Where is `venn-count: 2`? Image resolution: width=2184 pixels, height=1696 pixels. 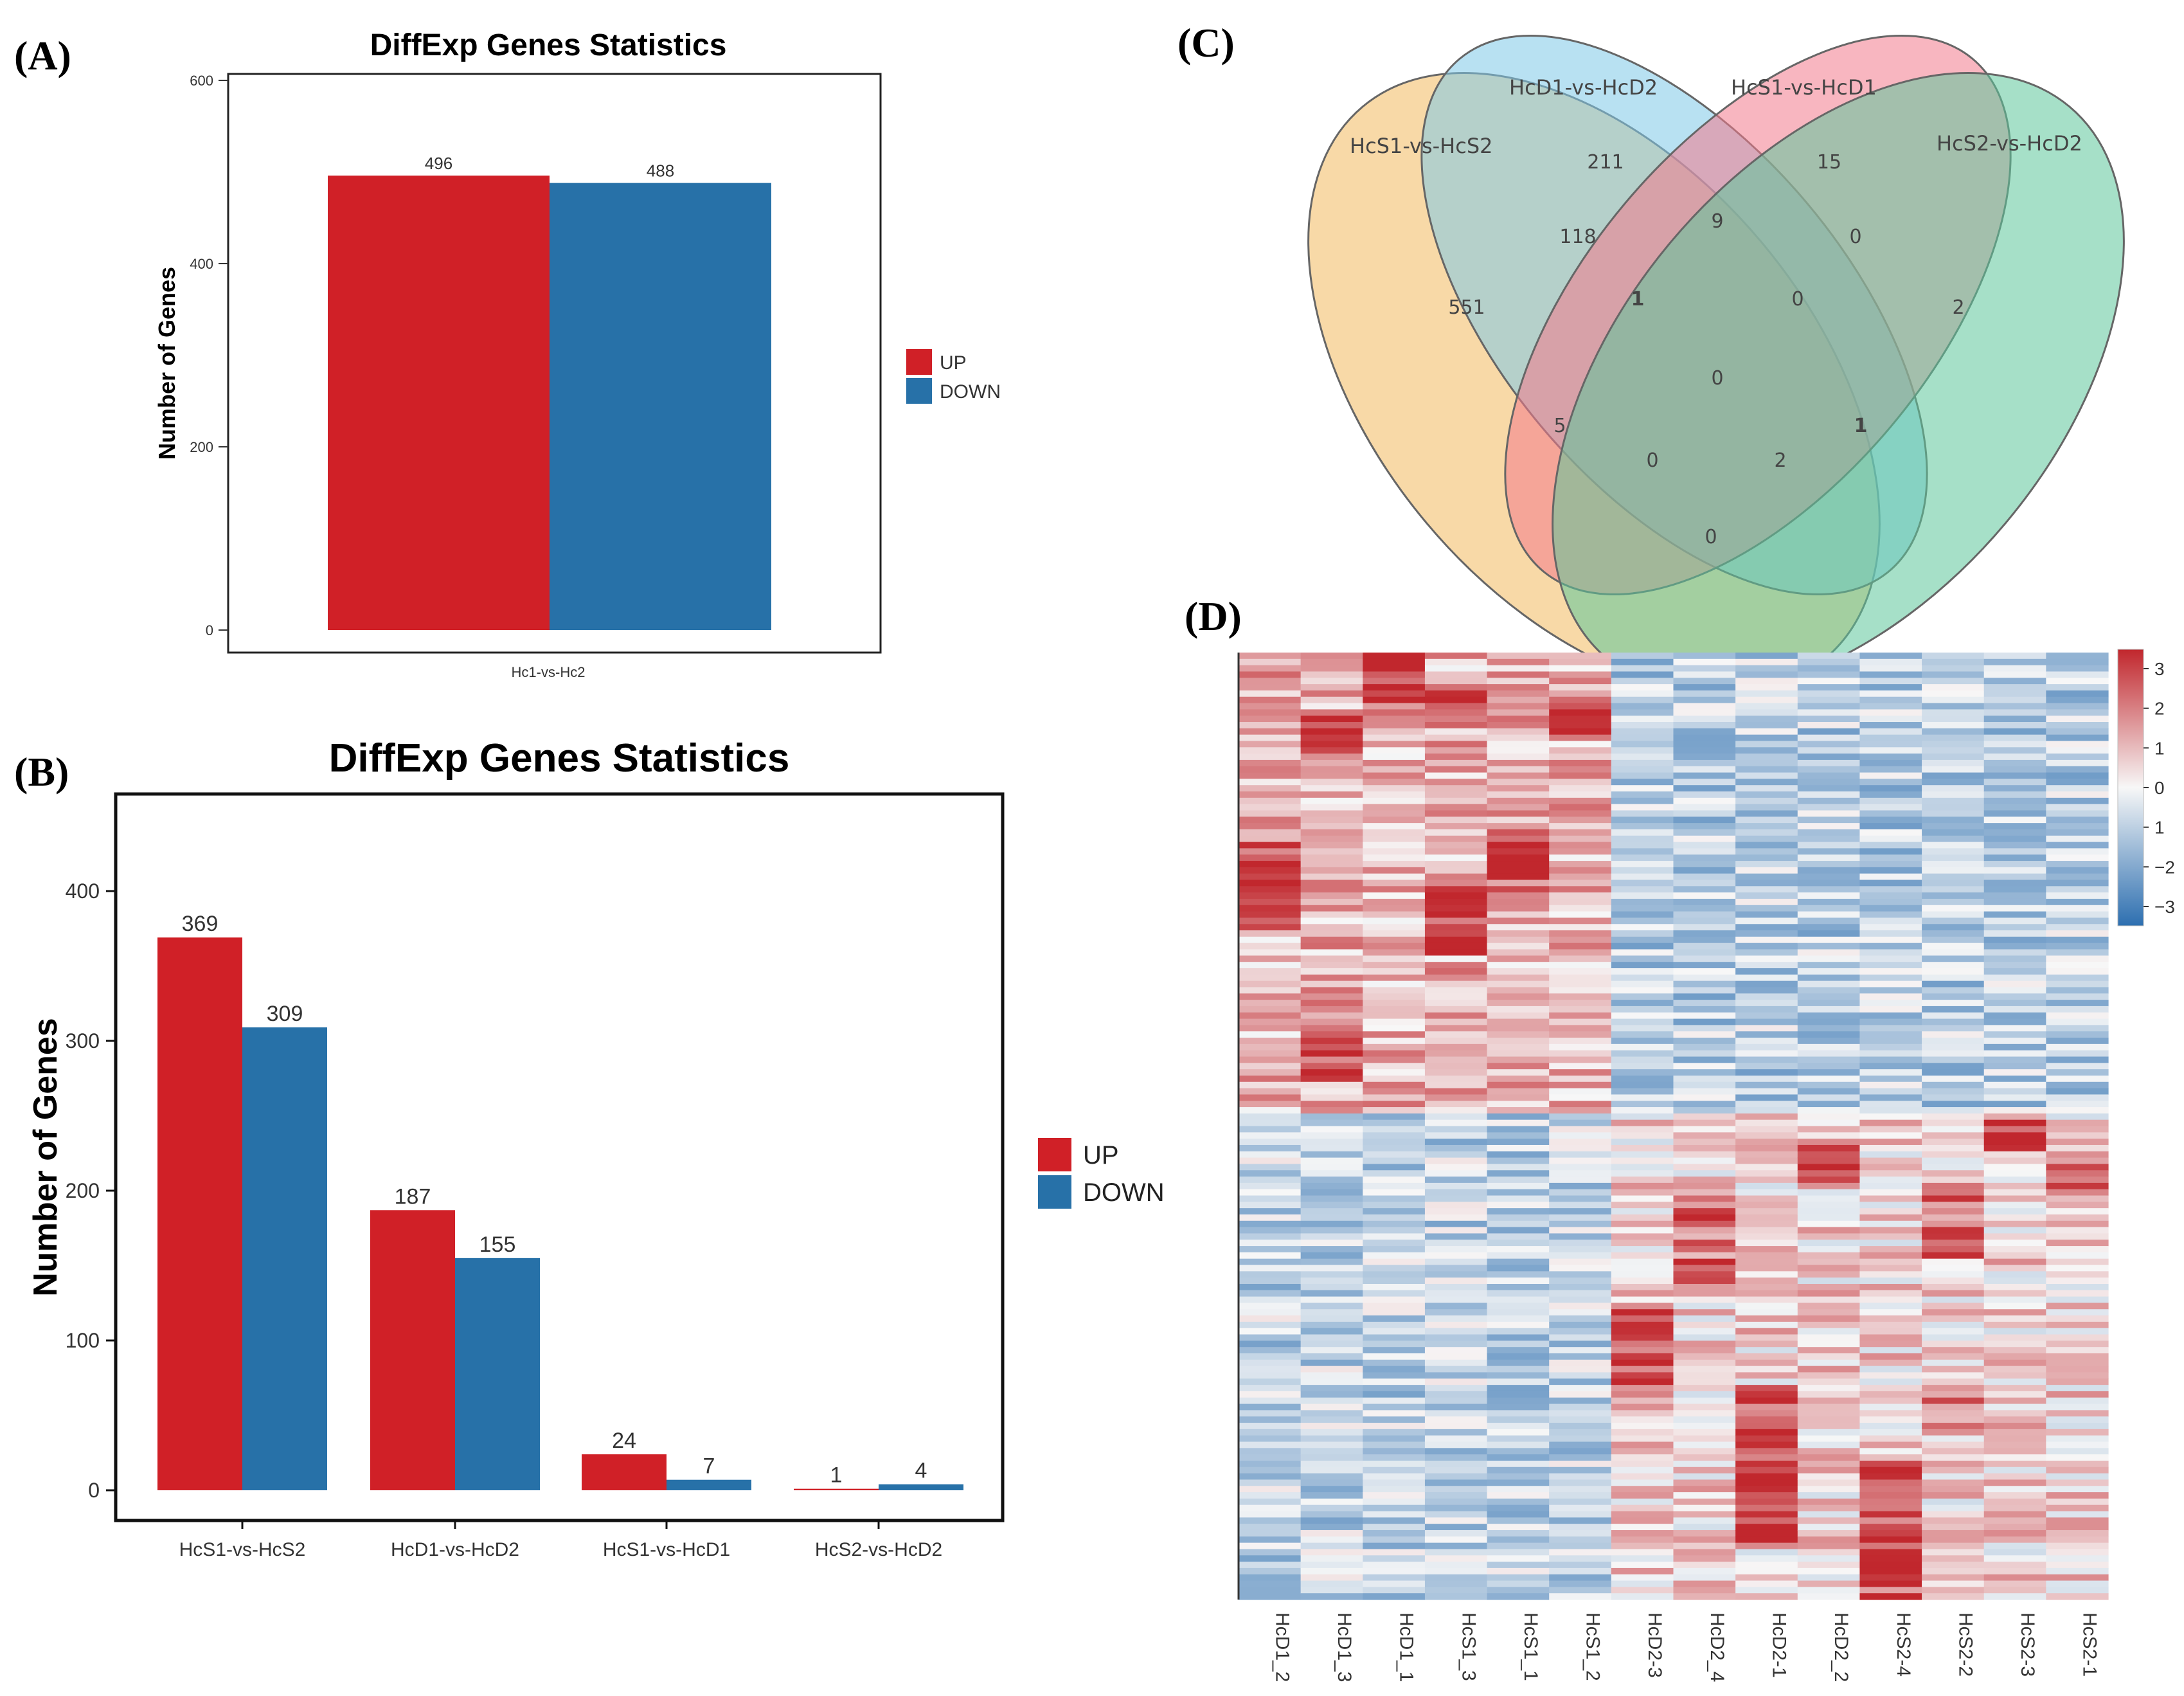 venn-count: 2 is located at coordinates (1780, 460).